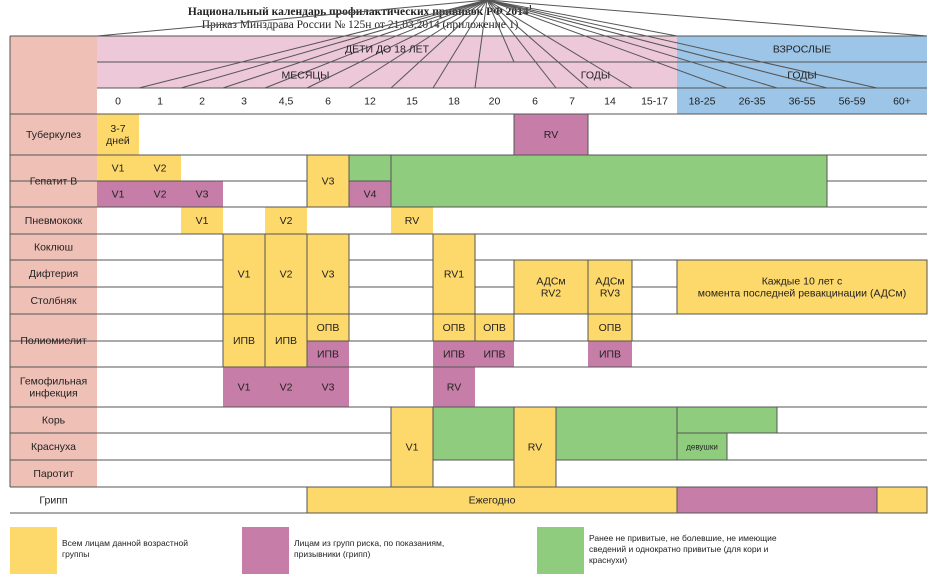  I want to click on tb-v-cell-text: 3-7 дней, so click(118, 135).